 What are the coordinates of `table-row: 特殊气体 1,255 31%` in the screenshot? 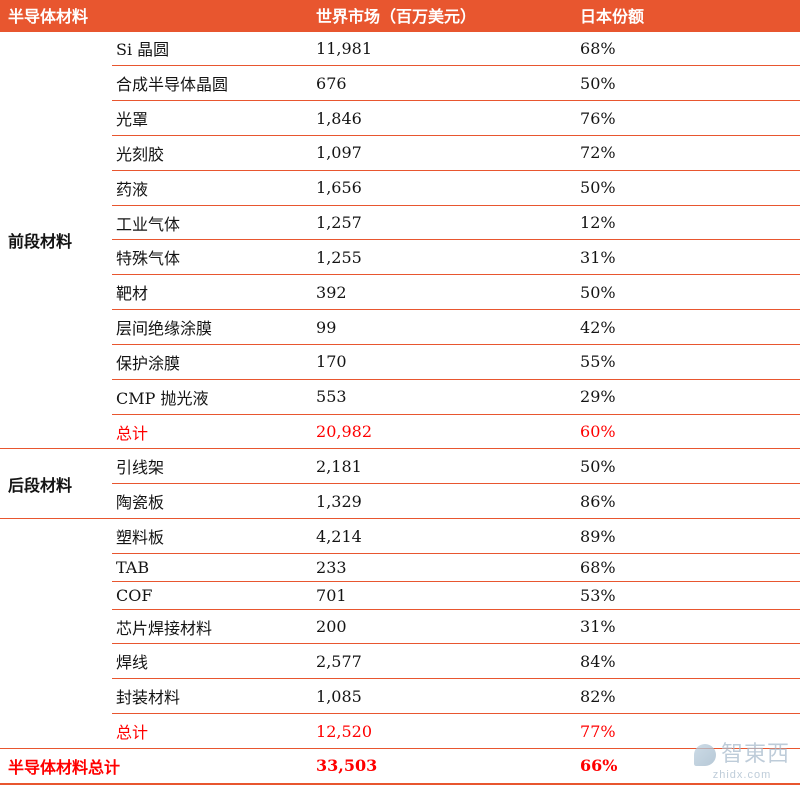 It's located at (400, 257).